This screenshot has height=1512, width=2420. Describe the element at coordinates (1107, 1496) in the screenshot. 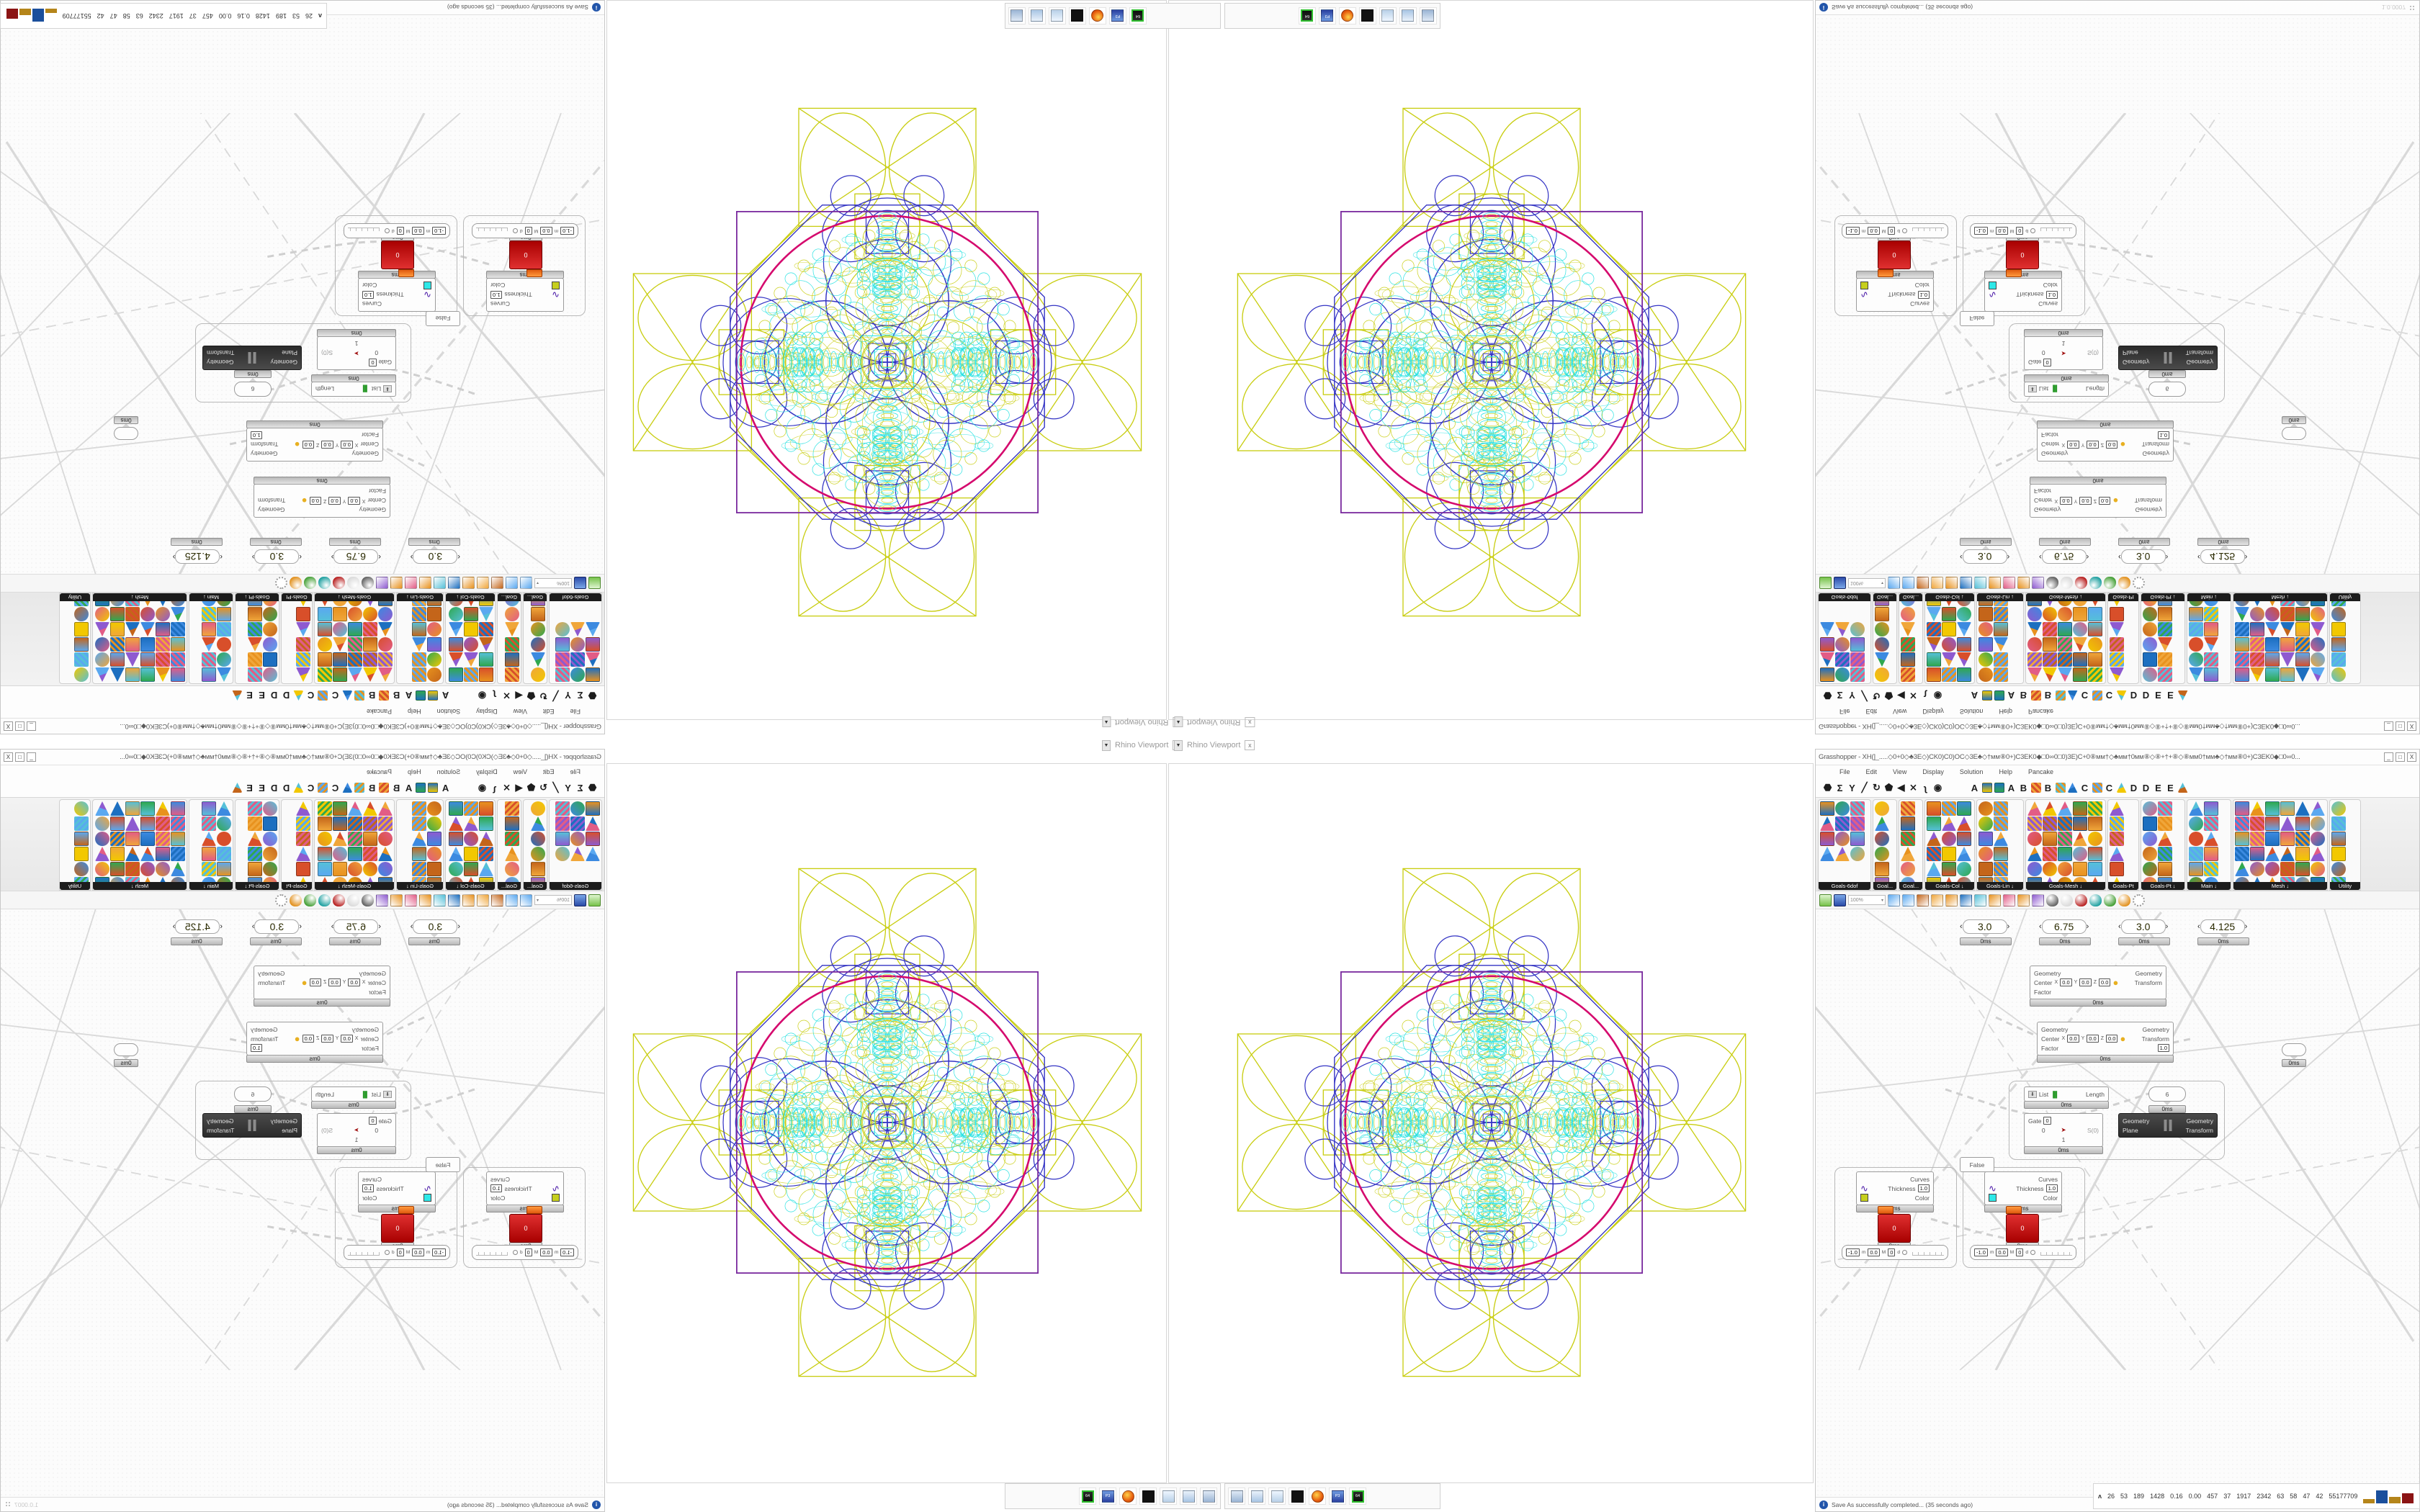

I see `floppy-blue-icon: P3` at that location.